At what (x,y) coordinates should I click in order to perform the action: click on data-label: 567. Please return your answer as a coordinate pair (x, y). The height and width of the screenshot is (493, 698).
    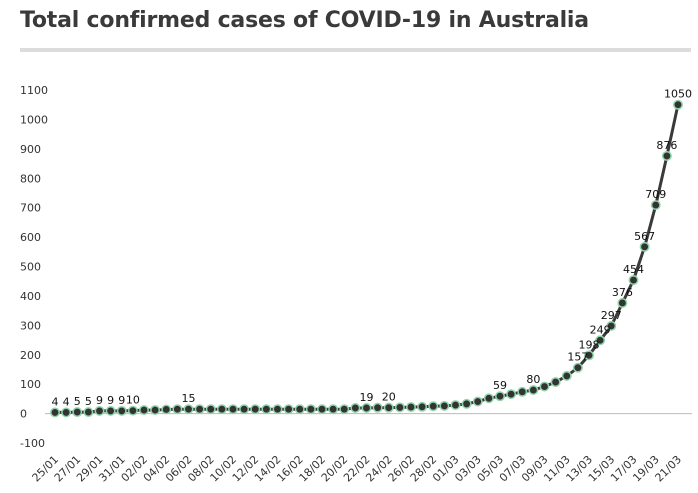
    Looking at the image, I should click on (644, 236).